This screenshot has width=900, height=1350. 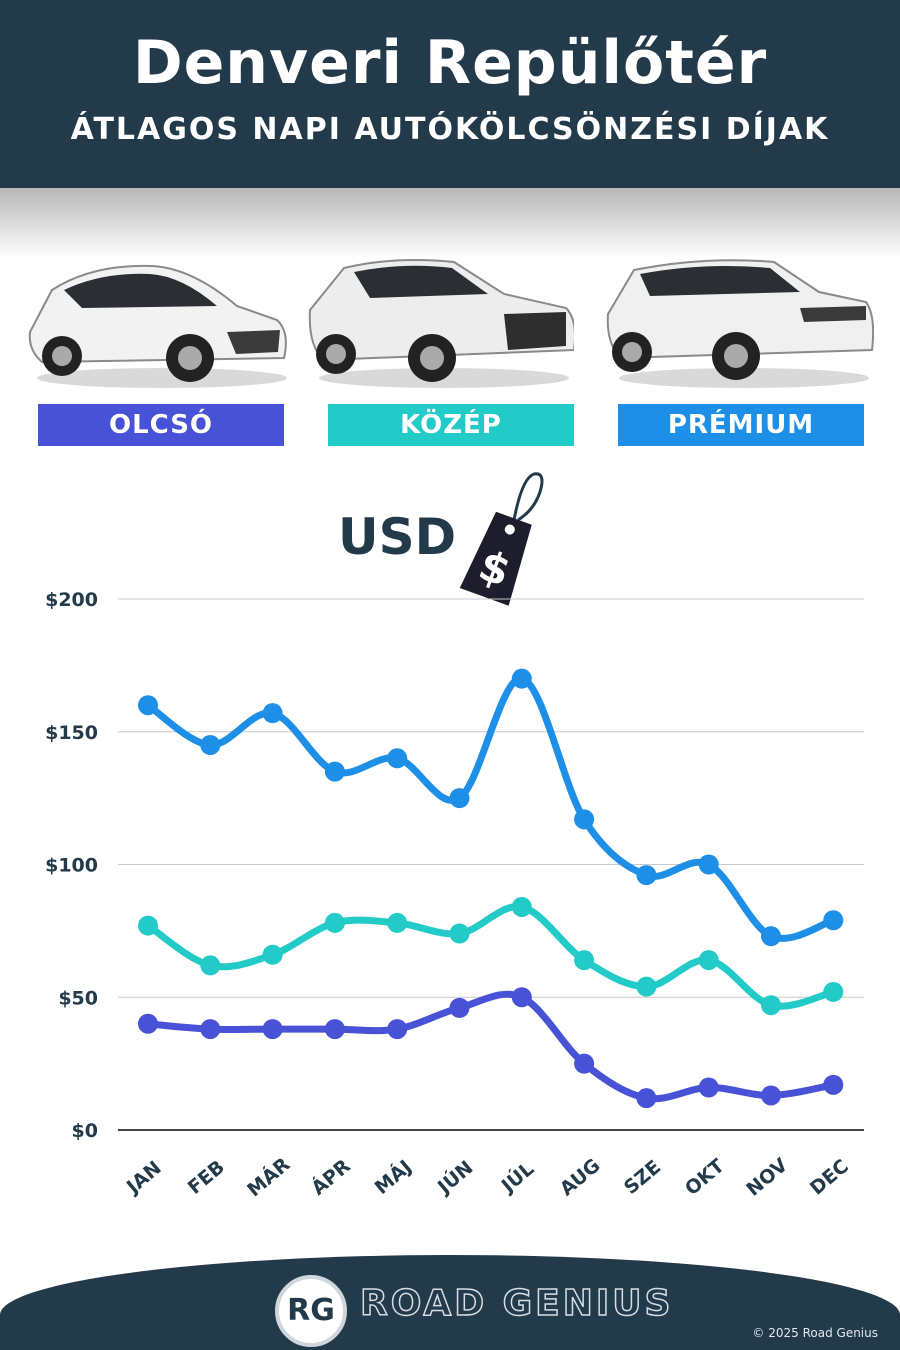 I want to click on footer, so click(x=450, y=1302).